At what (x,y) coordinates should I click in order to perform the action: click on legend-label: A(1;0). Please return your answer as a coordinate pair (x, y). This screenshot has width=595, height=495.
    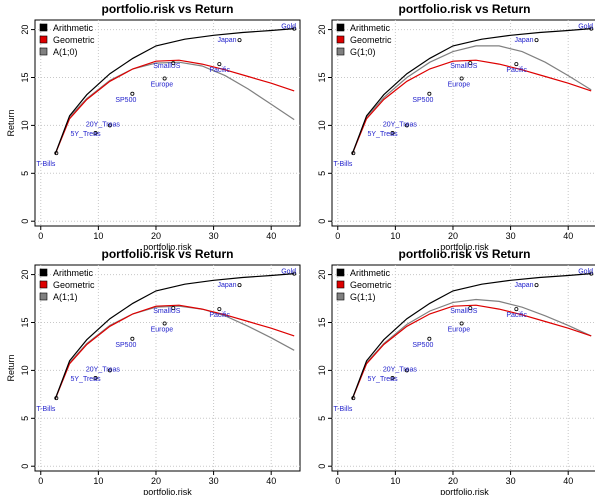
    Looking at the image, I should click on (65, 52).